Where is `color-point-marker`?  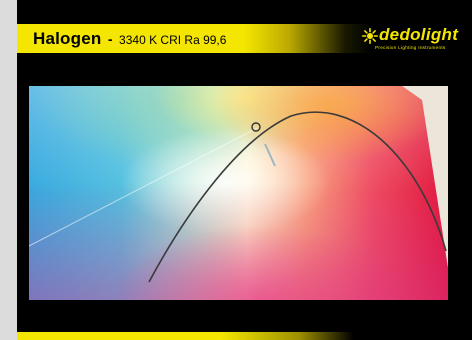
color-point-marker is located at coordinates (256, 127).